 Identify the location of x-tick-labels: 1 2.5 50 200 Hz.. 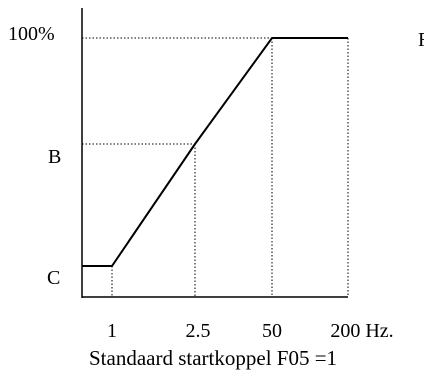
(250, 331).